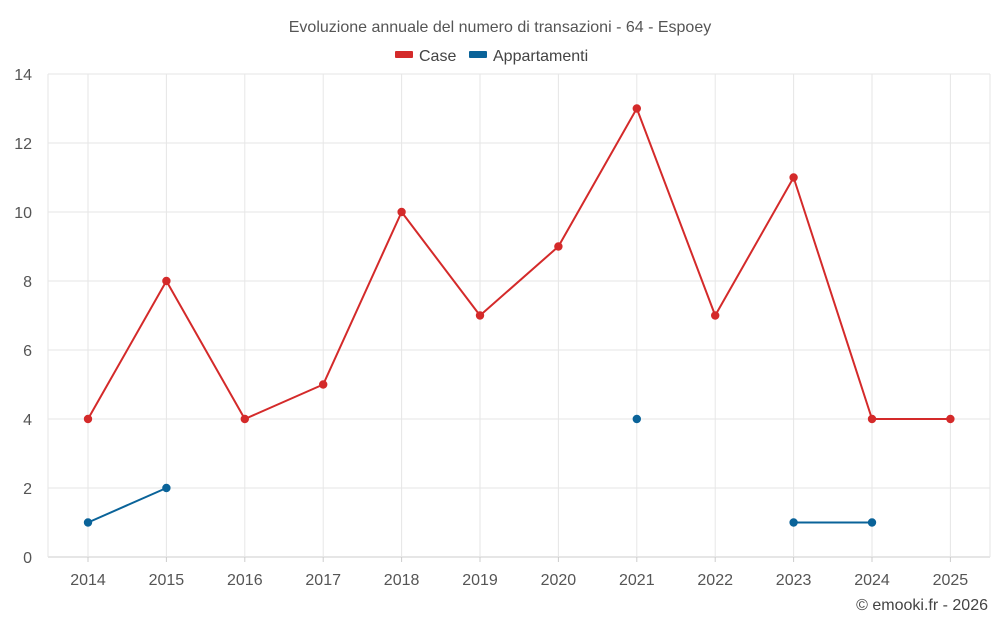 The width and height of the screenshot is (1000, 625). I want to click on legend-label-appartamenti: Appartamenti, so click(540, 56).